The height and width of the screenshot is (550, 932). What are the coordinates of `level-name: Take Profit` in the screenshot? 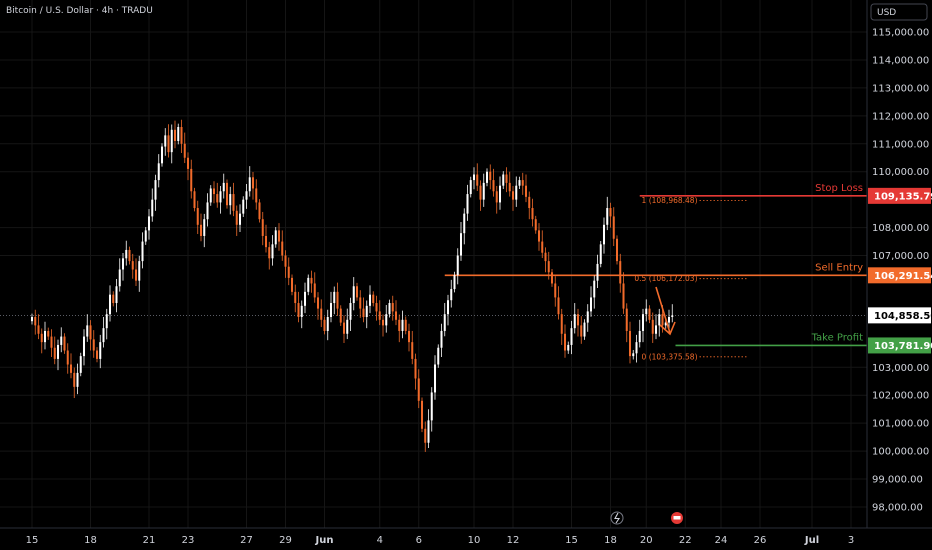 It's located at (837, 337).